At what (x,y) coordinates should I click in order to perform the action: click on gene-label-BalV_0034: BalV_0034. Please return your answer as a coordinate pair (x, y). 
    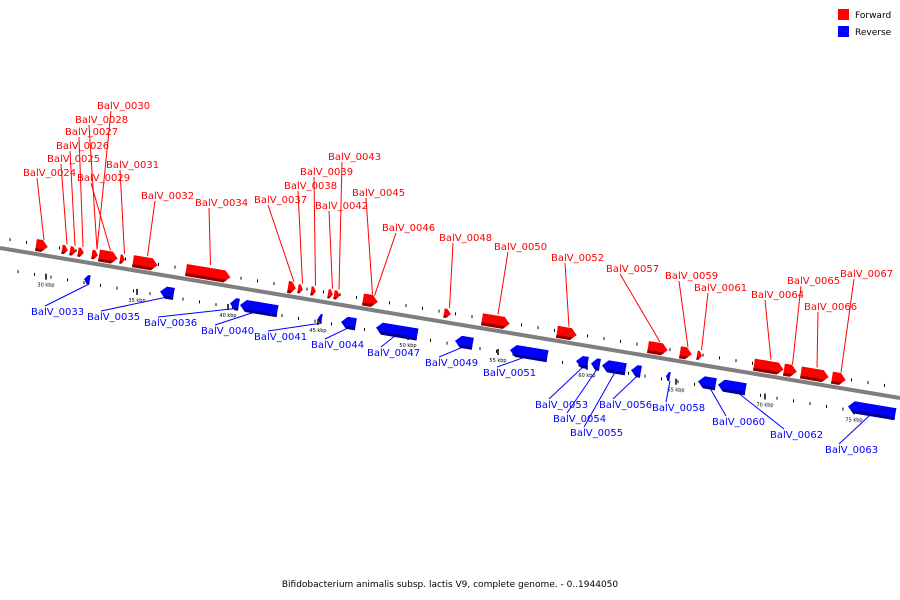
    Looking at the image, I should click on (221, 203).